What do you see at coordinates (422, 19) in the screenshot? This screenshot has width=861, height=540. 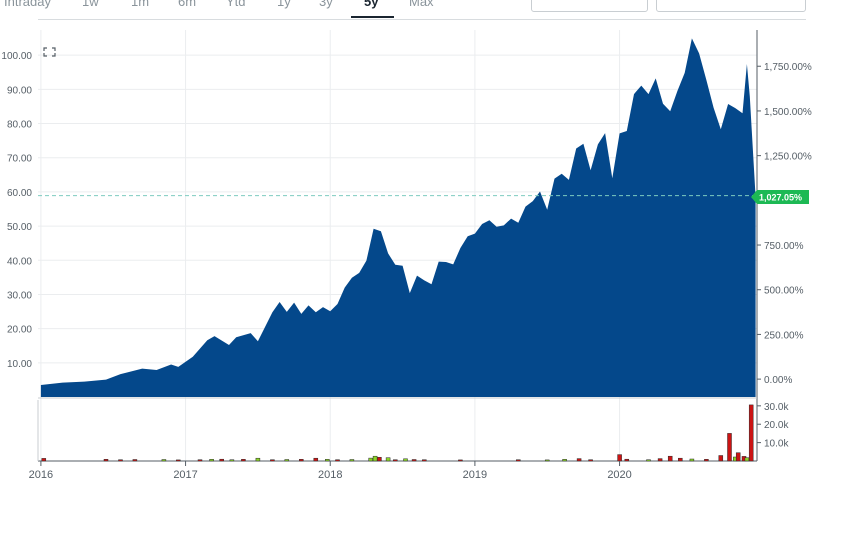 I see `toolbar-divider` at bounding box center [422, 19].